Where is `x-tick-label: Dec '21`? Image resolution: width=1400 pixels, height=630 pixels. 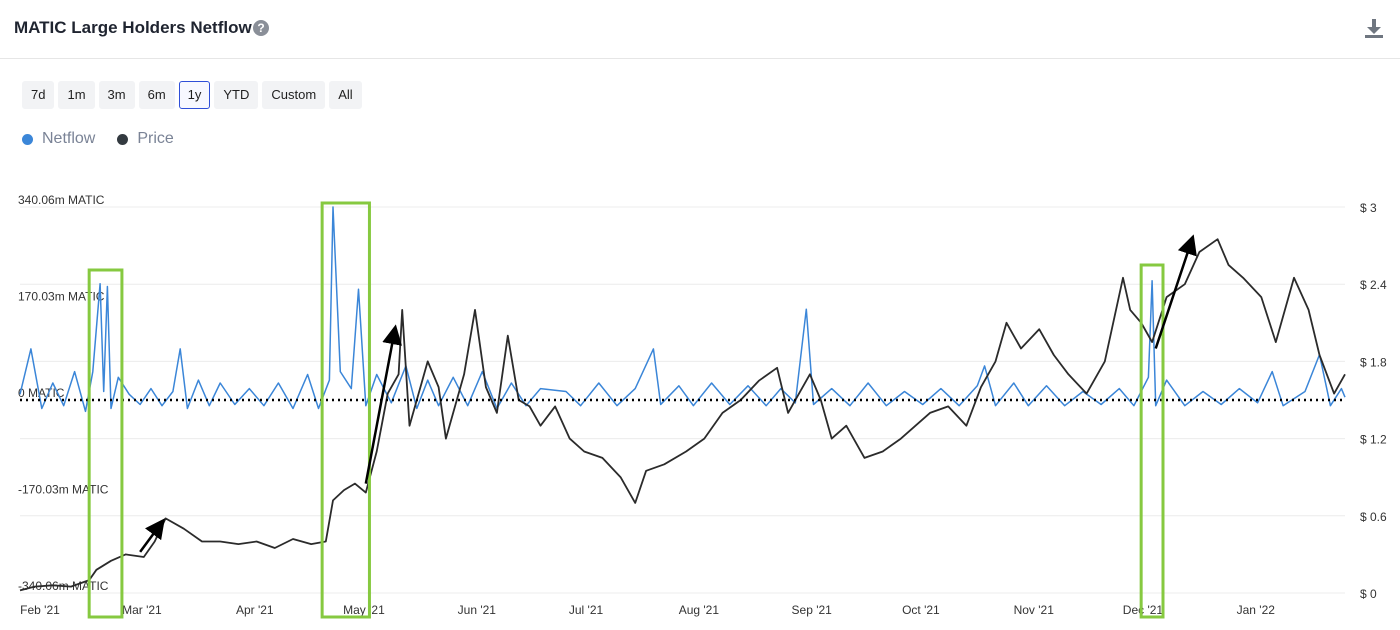 x-tick-label: Dec '21 is located at coordinates (1143, 610).